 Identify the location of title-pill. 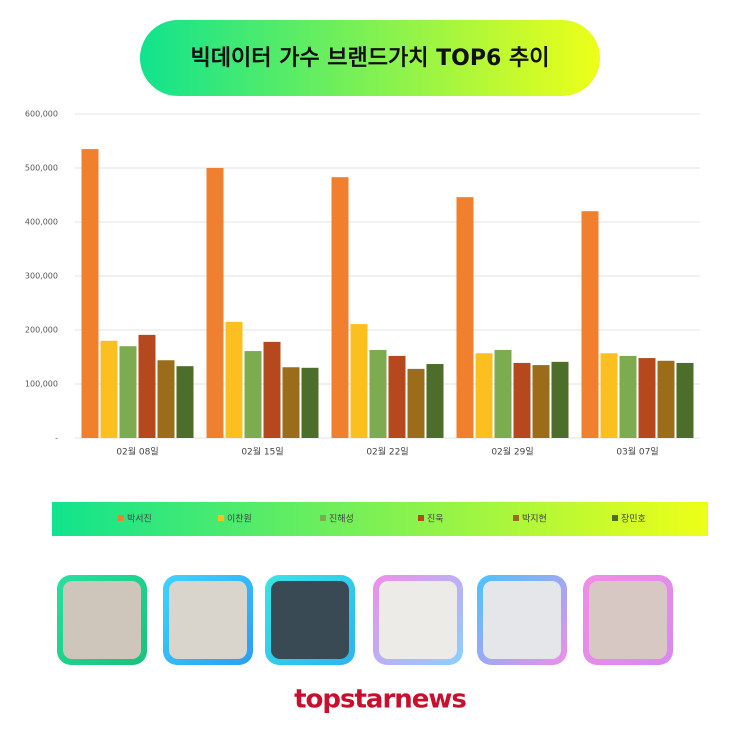
(370, 58).